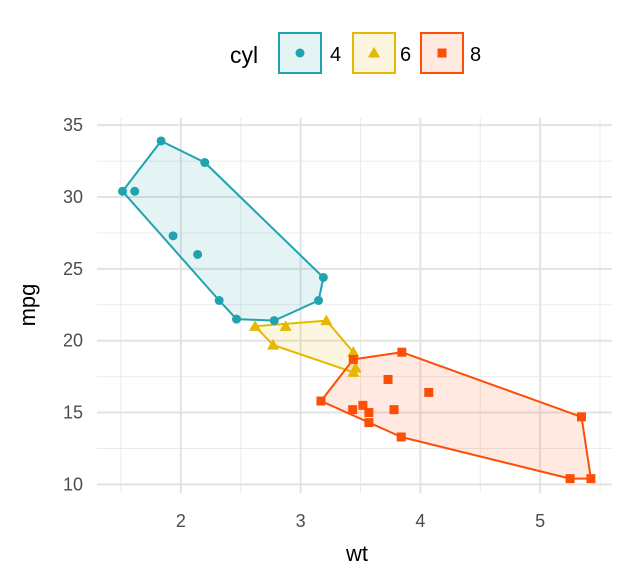 The width and height of the screenshot is (633, 576). What do you see at coordinates (244, 55) in the screenshot?
I see `legend-title: cyl` at bounding box center [244, 55].